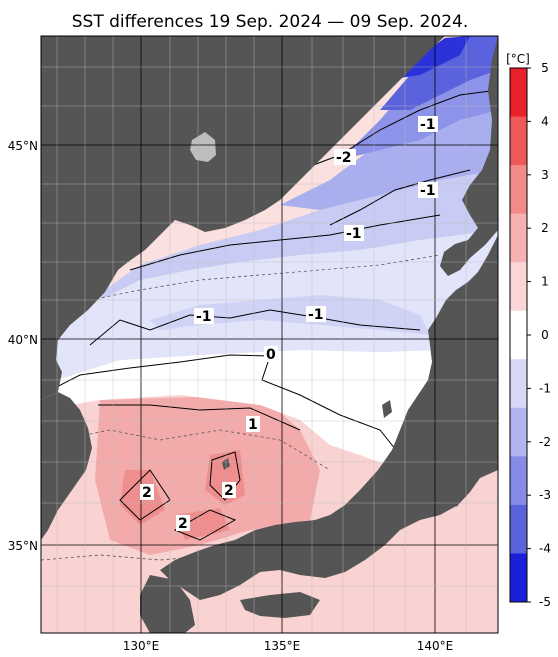 Image resolution: width=558 pixels, height=657 pixels. Describe the element at coordinates (518, 59) in the screenshot. I see `colorbar-unit: [°C]` at that location.